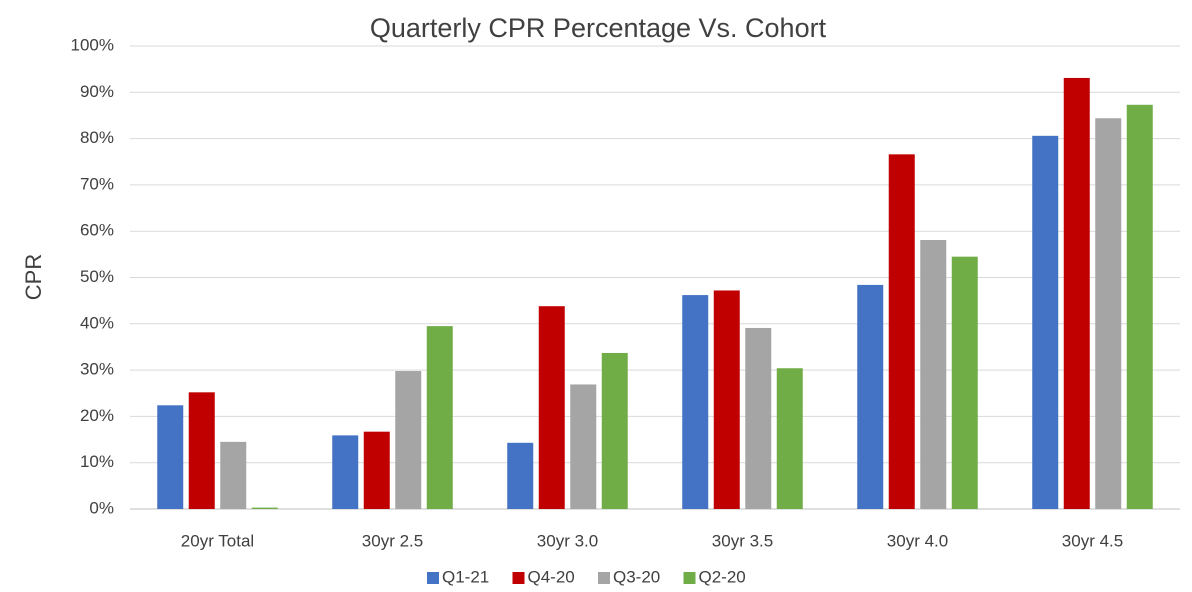 The image size is (1192, 592). What do you see at coordinates (1092, 540) in the screenshot?
I see `x-tick-label: 30yr 4.5` at bounding box center [1092, 540].